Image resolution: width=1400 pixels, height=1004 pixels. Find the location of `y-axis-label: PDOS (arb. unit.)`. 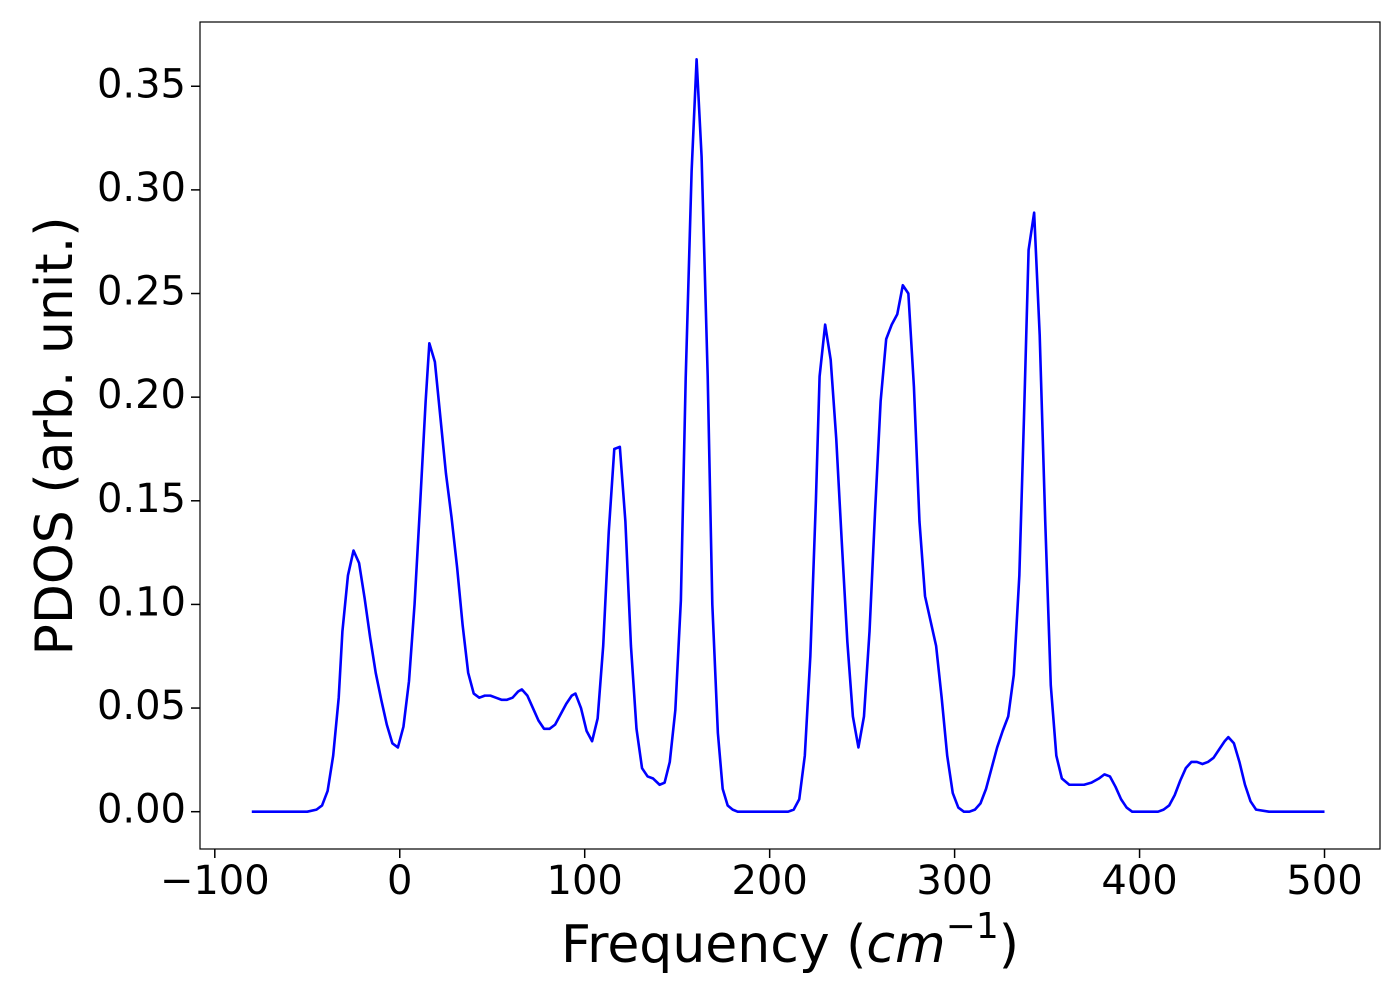

y-axis-label: PDOS (arb. unit.) is located at coordinates (55, 435).